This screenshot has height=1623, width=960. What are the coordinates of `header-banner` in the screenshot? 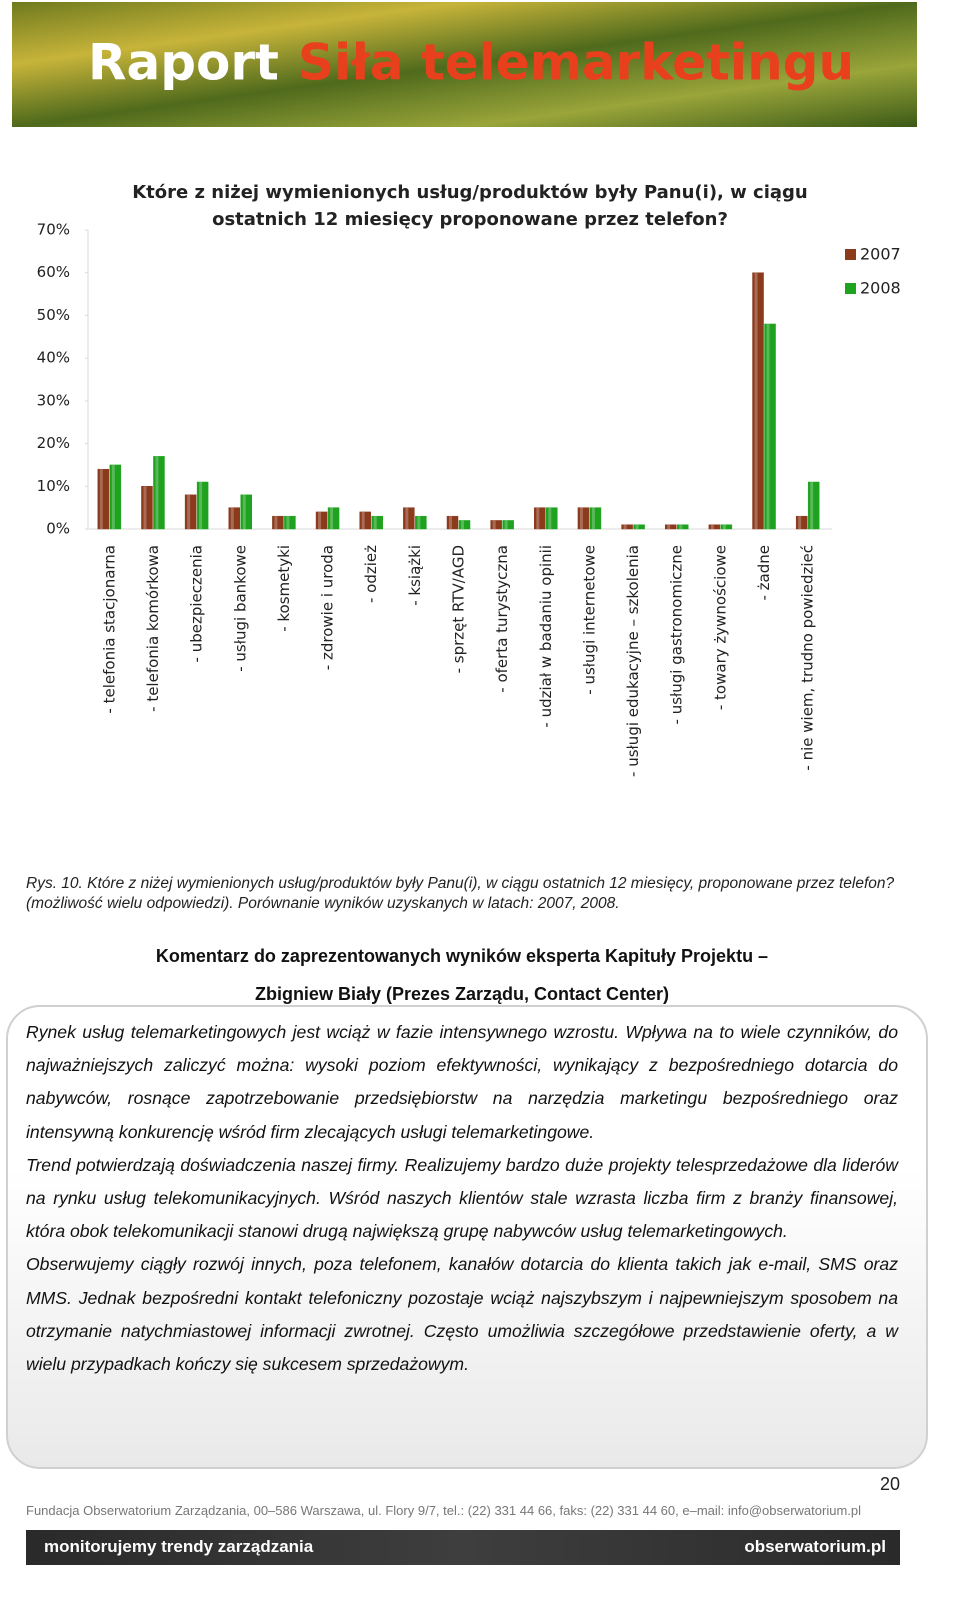 It's located at (464, 64).